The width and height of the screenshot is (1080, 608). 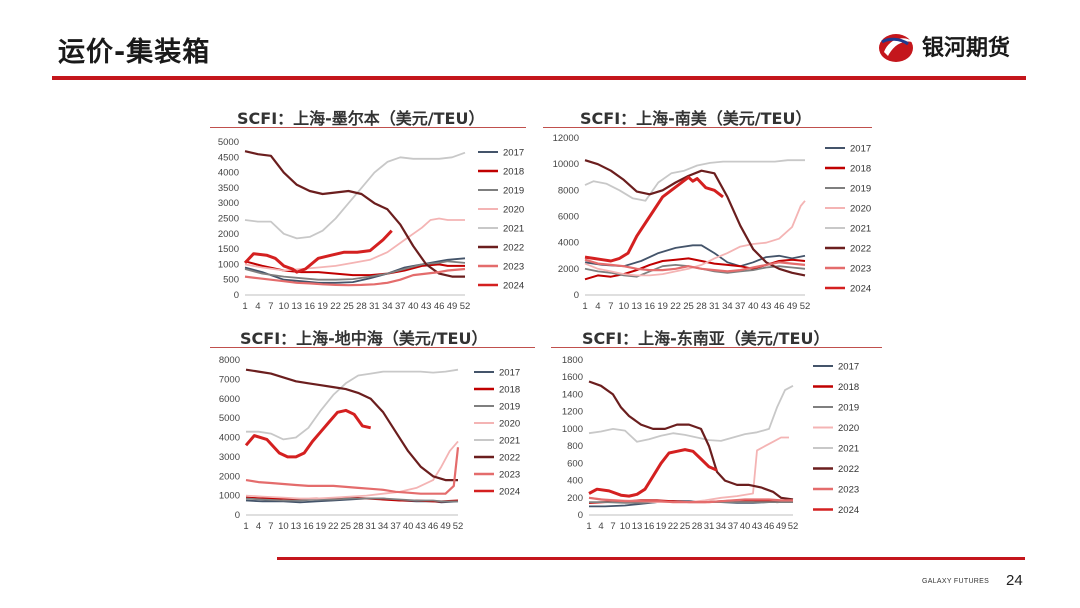 What do you see at coordinates (229, 418) in the screenshot?
I see `y-tick-label: 5000` at bounding box center [229, 418].